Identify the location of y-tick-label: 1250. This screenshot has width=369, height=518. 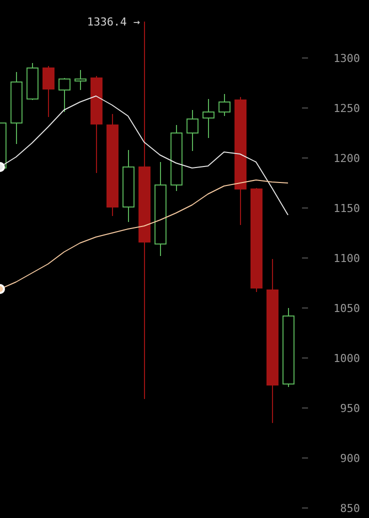
(347, 108).